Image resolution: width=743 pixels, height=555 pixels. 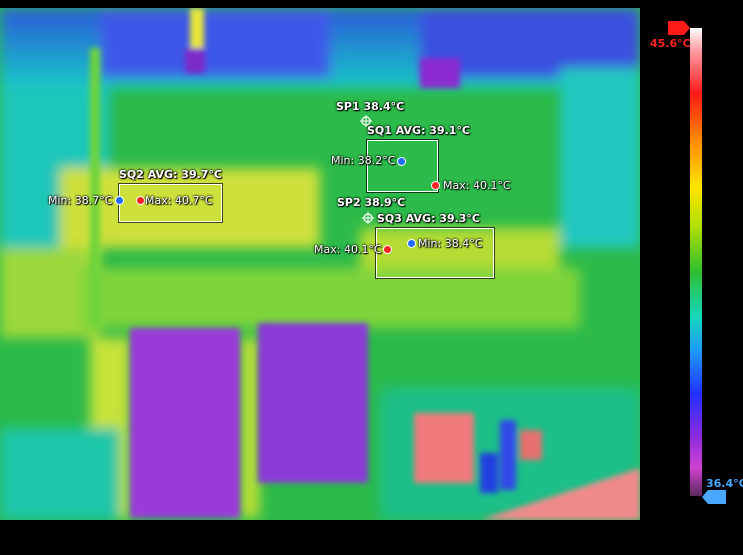 What do you see at coordinates (179, 200) in the screenshot?
I see `sq2-max-label: Max: 40.7°C` at bounding box center [179, 200].